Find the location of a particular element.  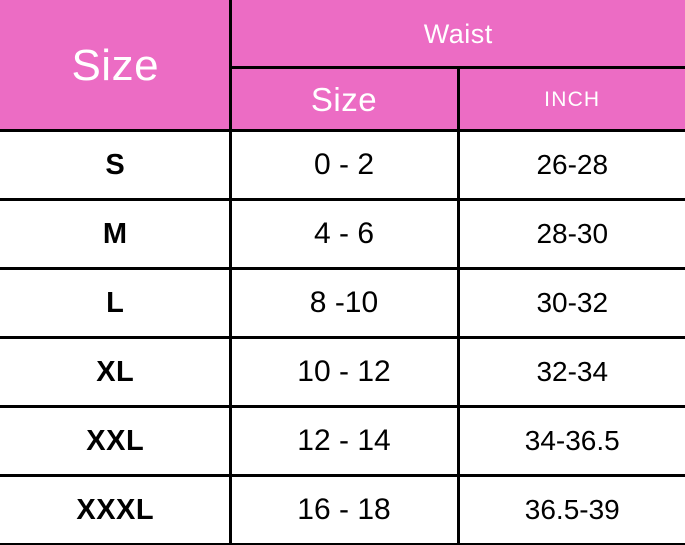

cell-size: XL is located at coordinates (116, 372).